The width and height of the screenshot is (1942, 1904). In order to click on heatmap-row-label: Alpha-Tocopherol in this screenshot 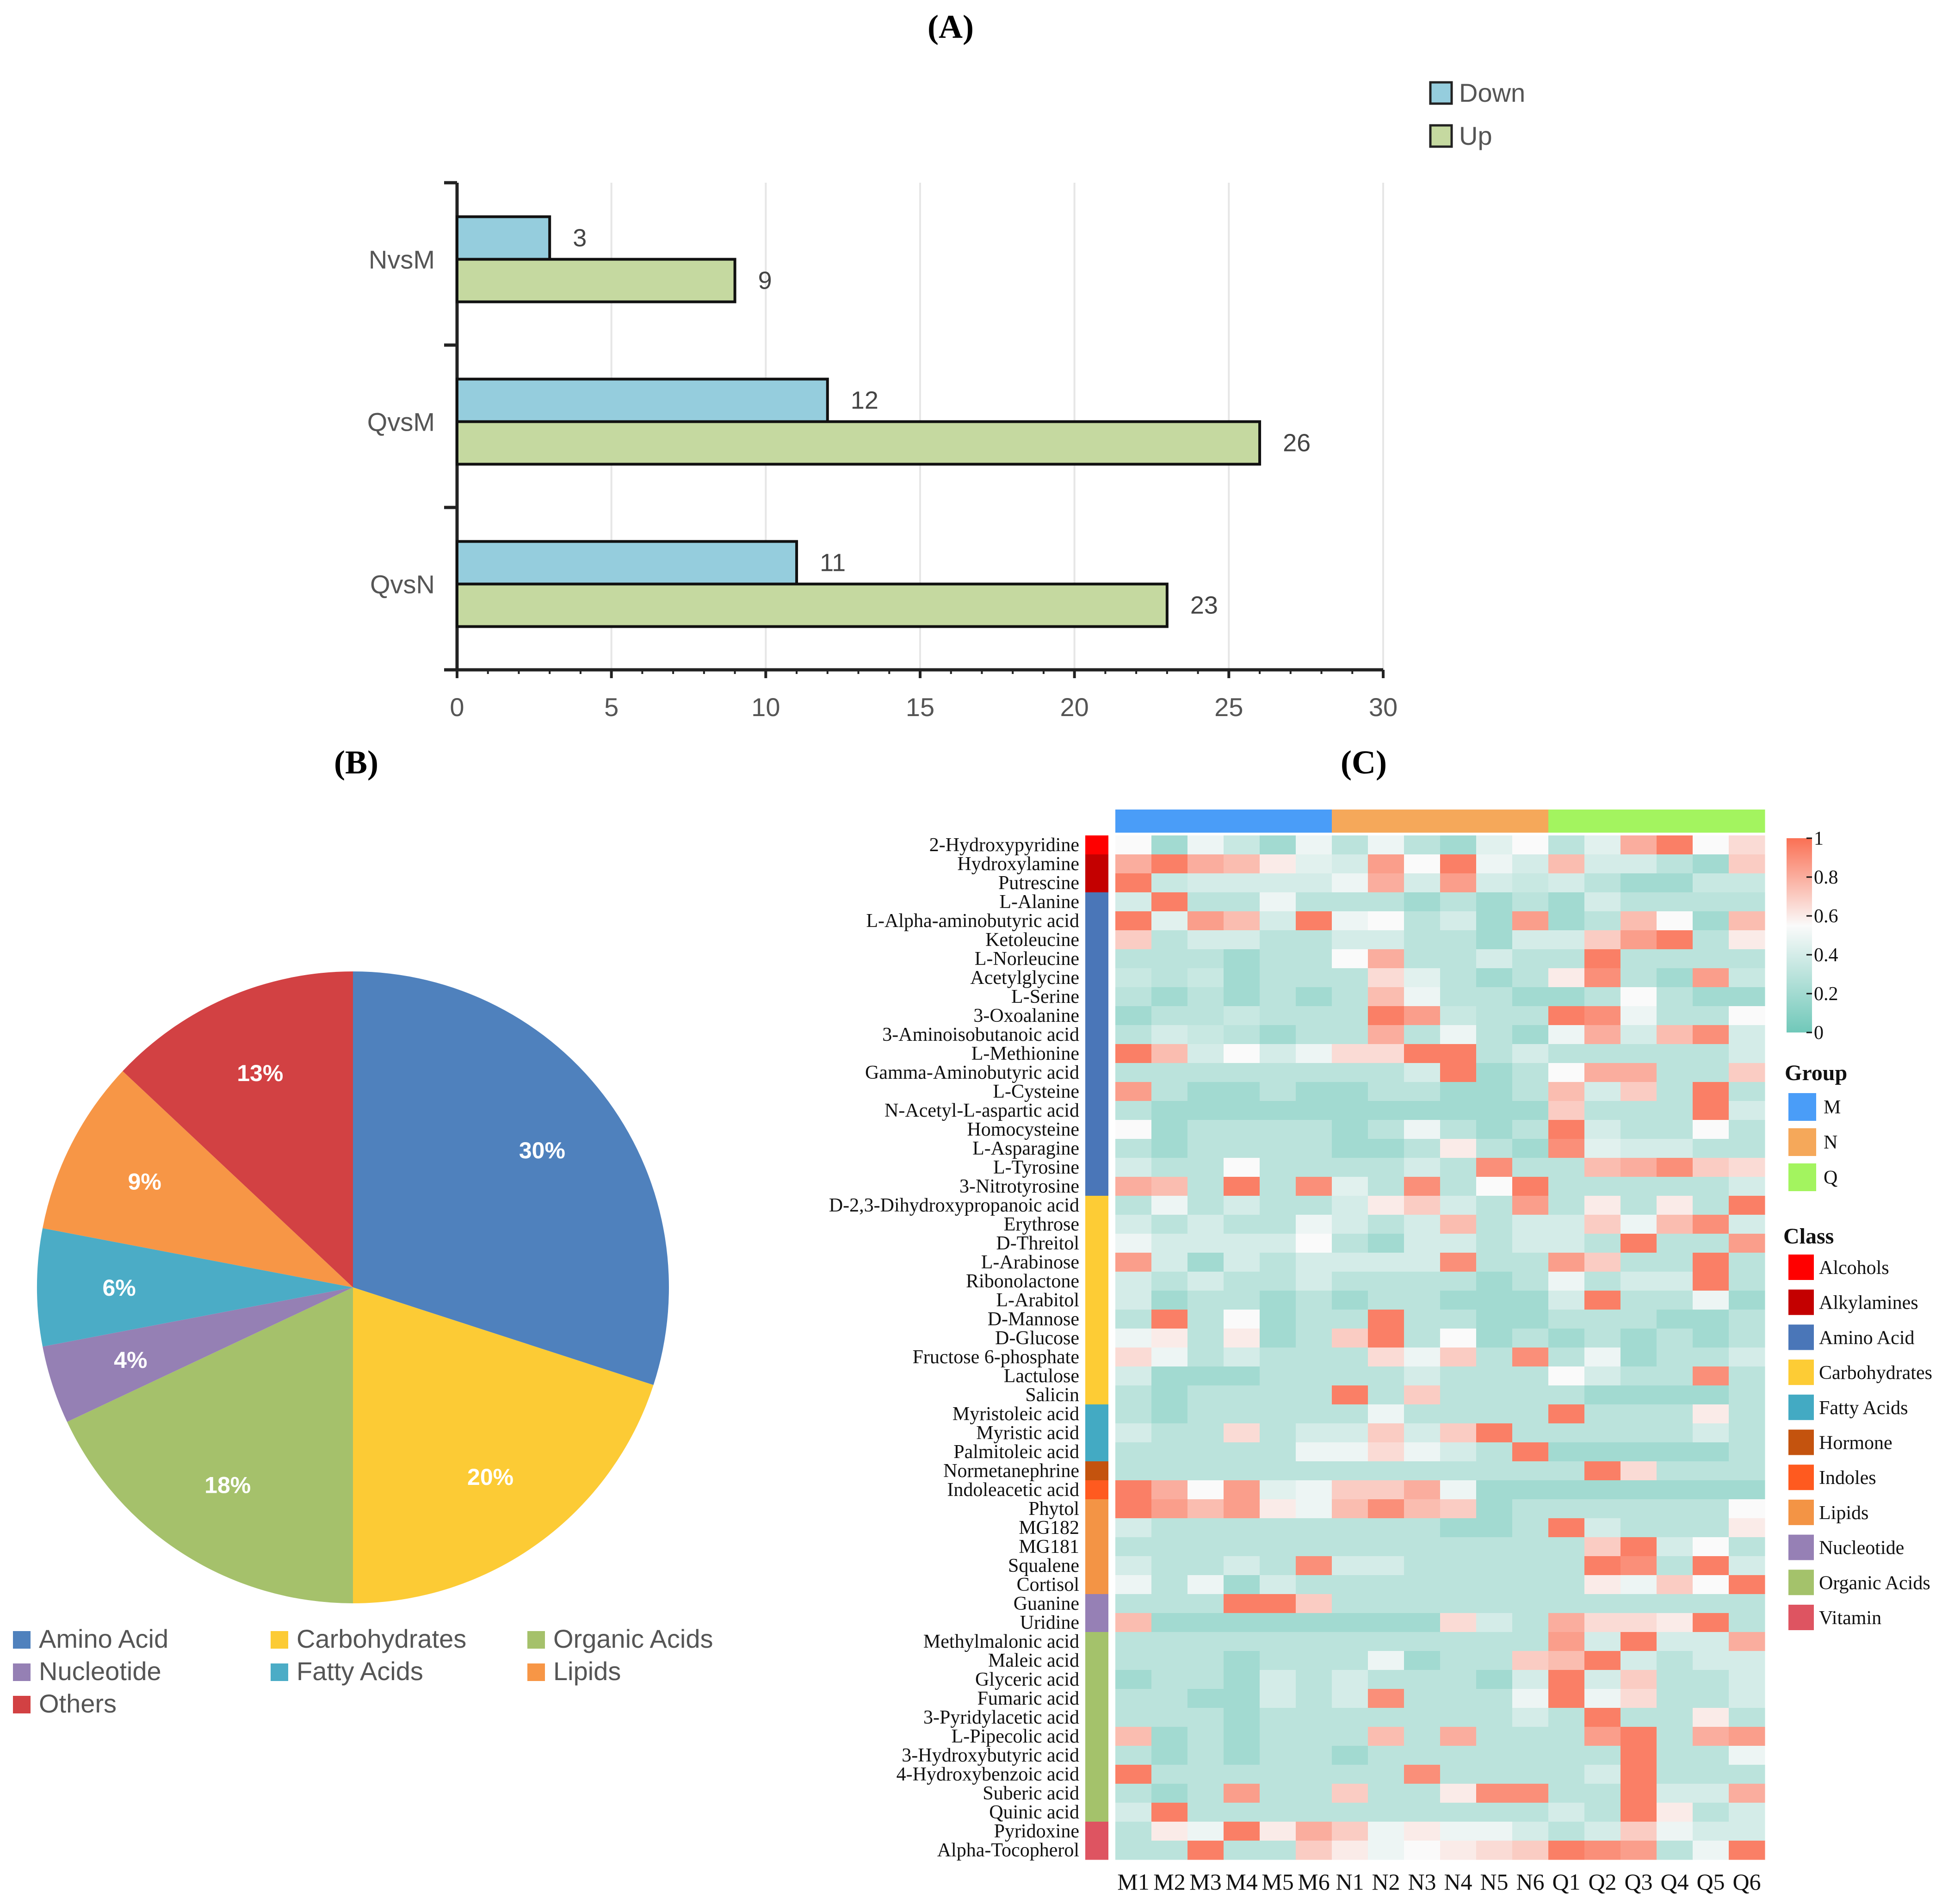, I will do `click(1008, 1850)`.